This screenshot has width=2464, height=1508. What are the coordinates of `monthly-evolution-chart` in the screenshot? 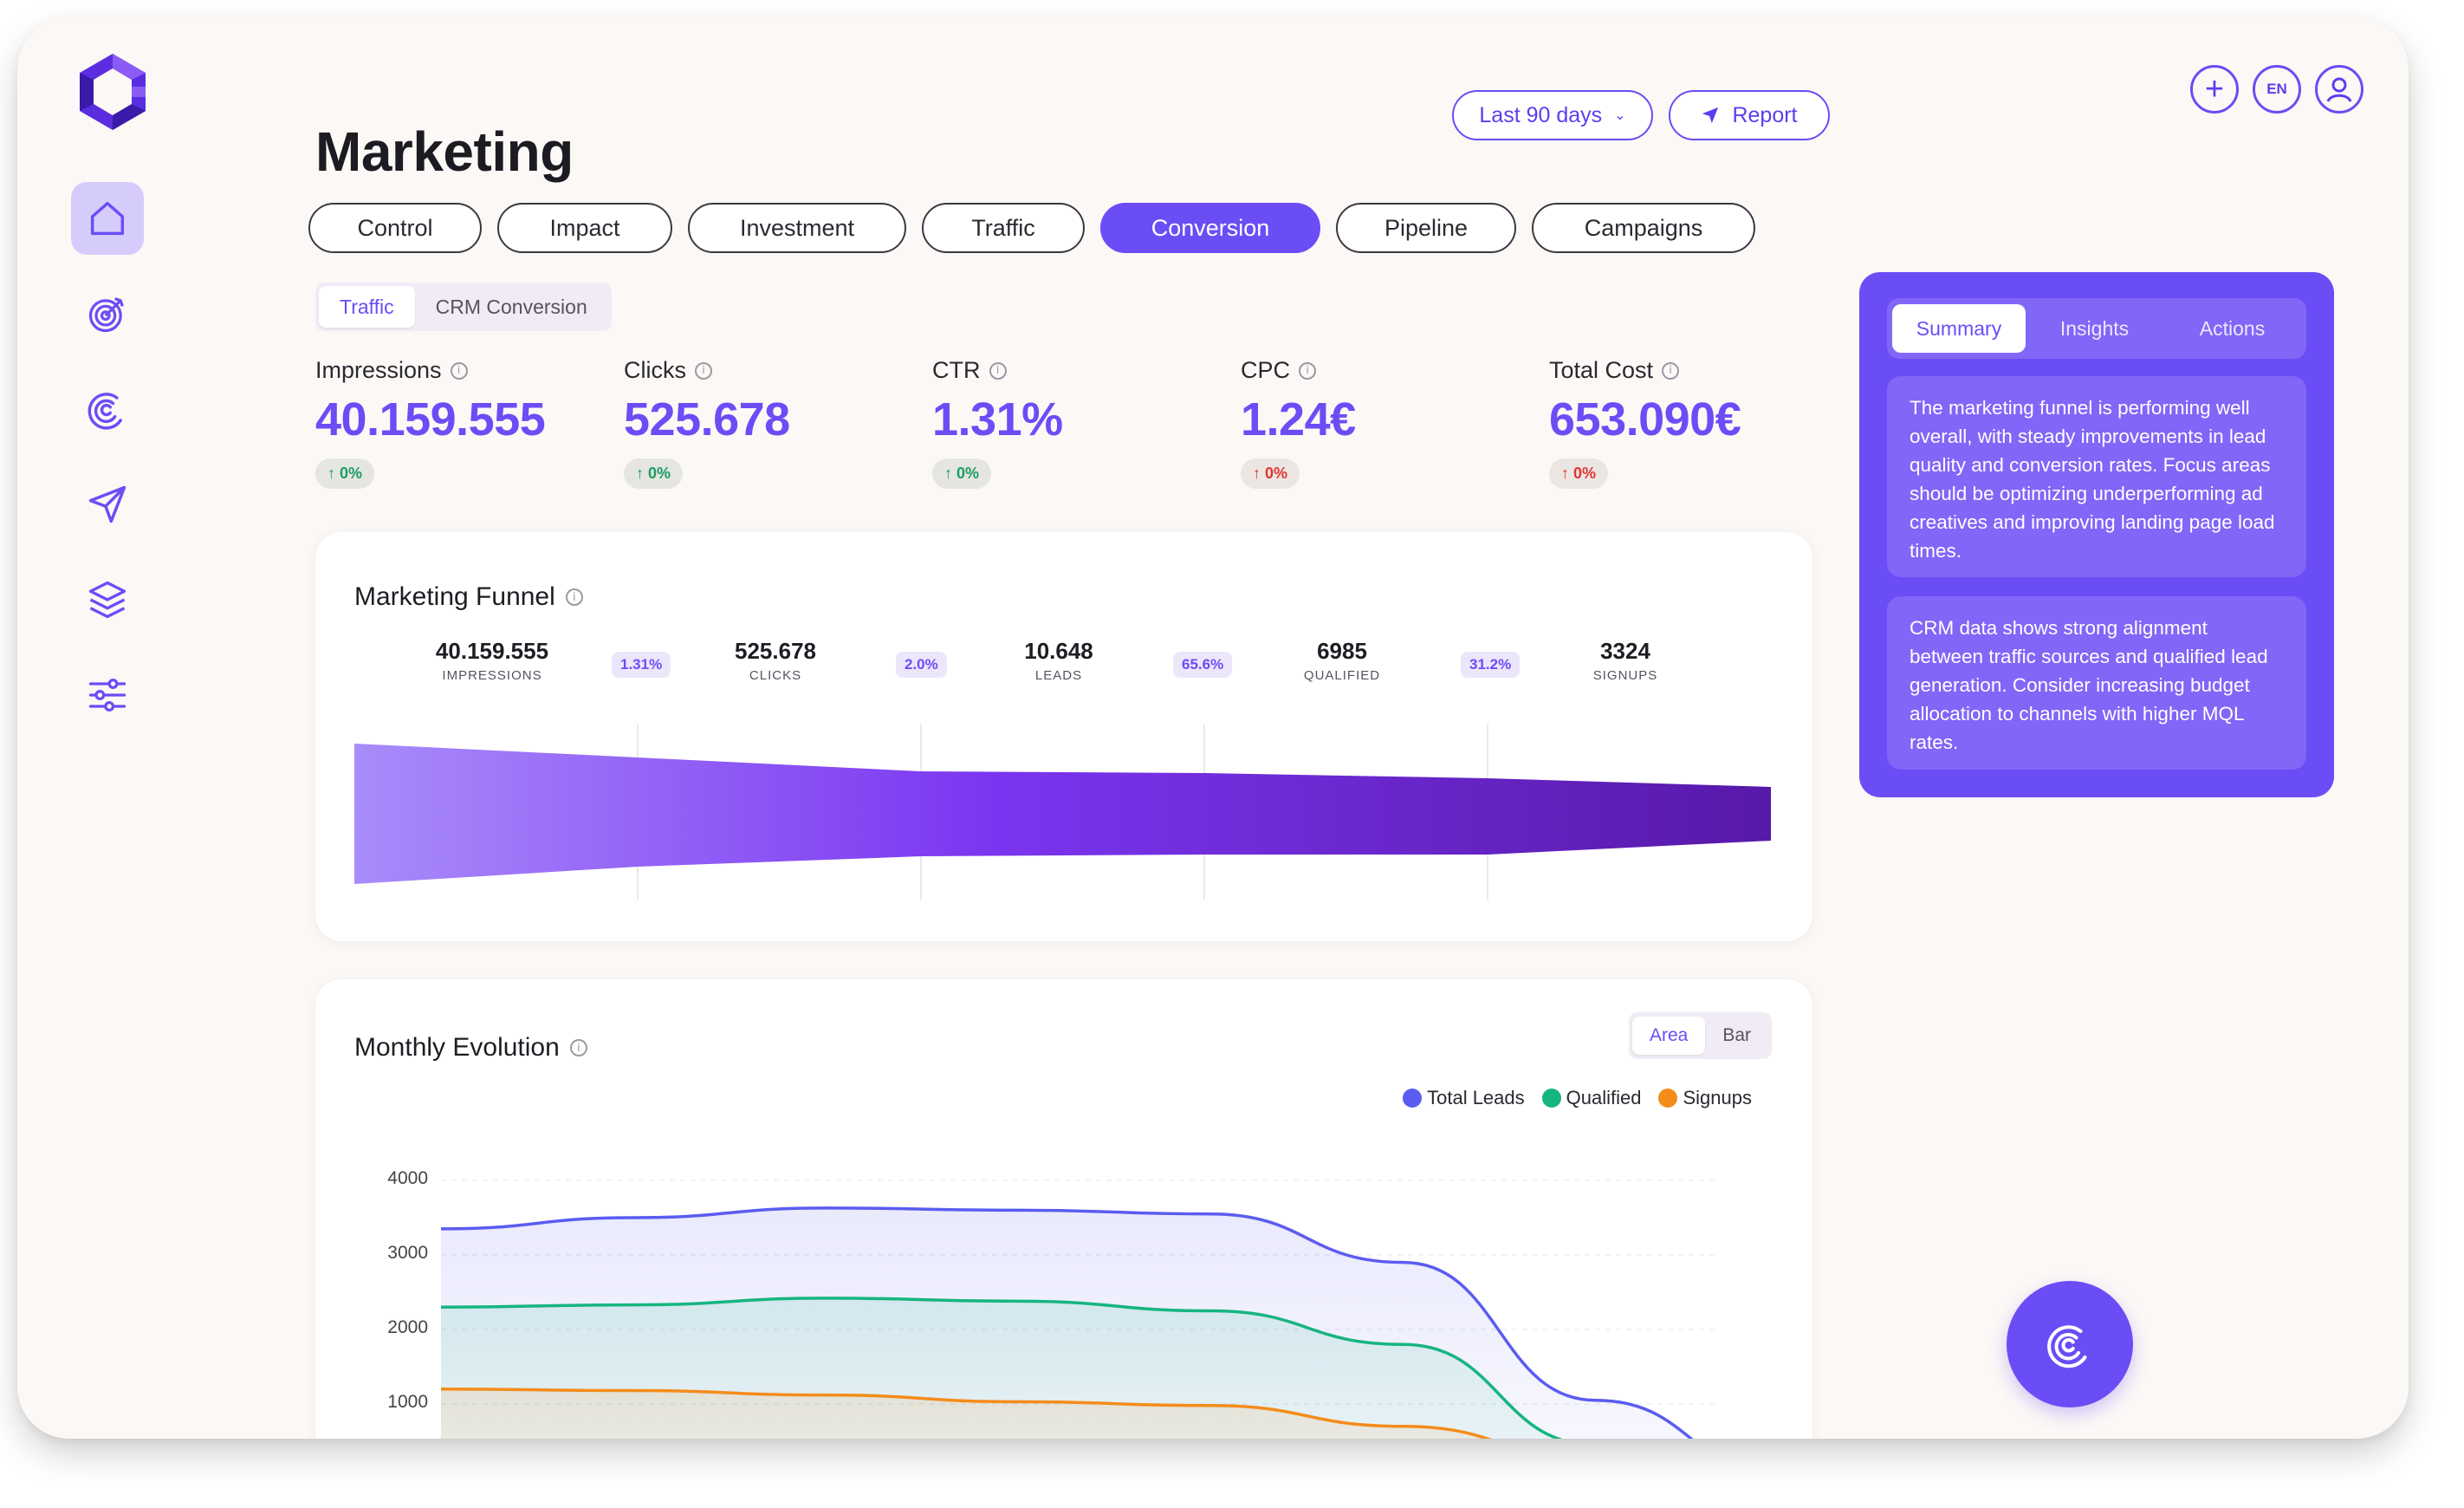 It's located at (1080, 1309).